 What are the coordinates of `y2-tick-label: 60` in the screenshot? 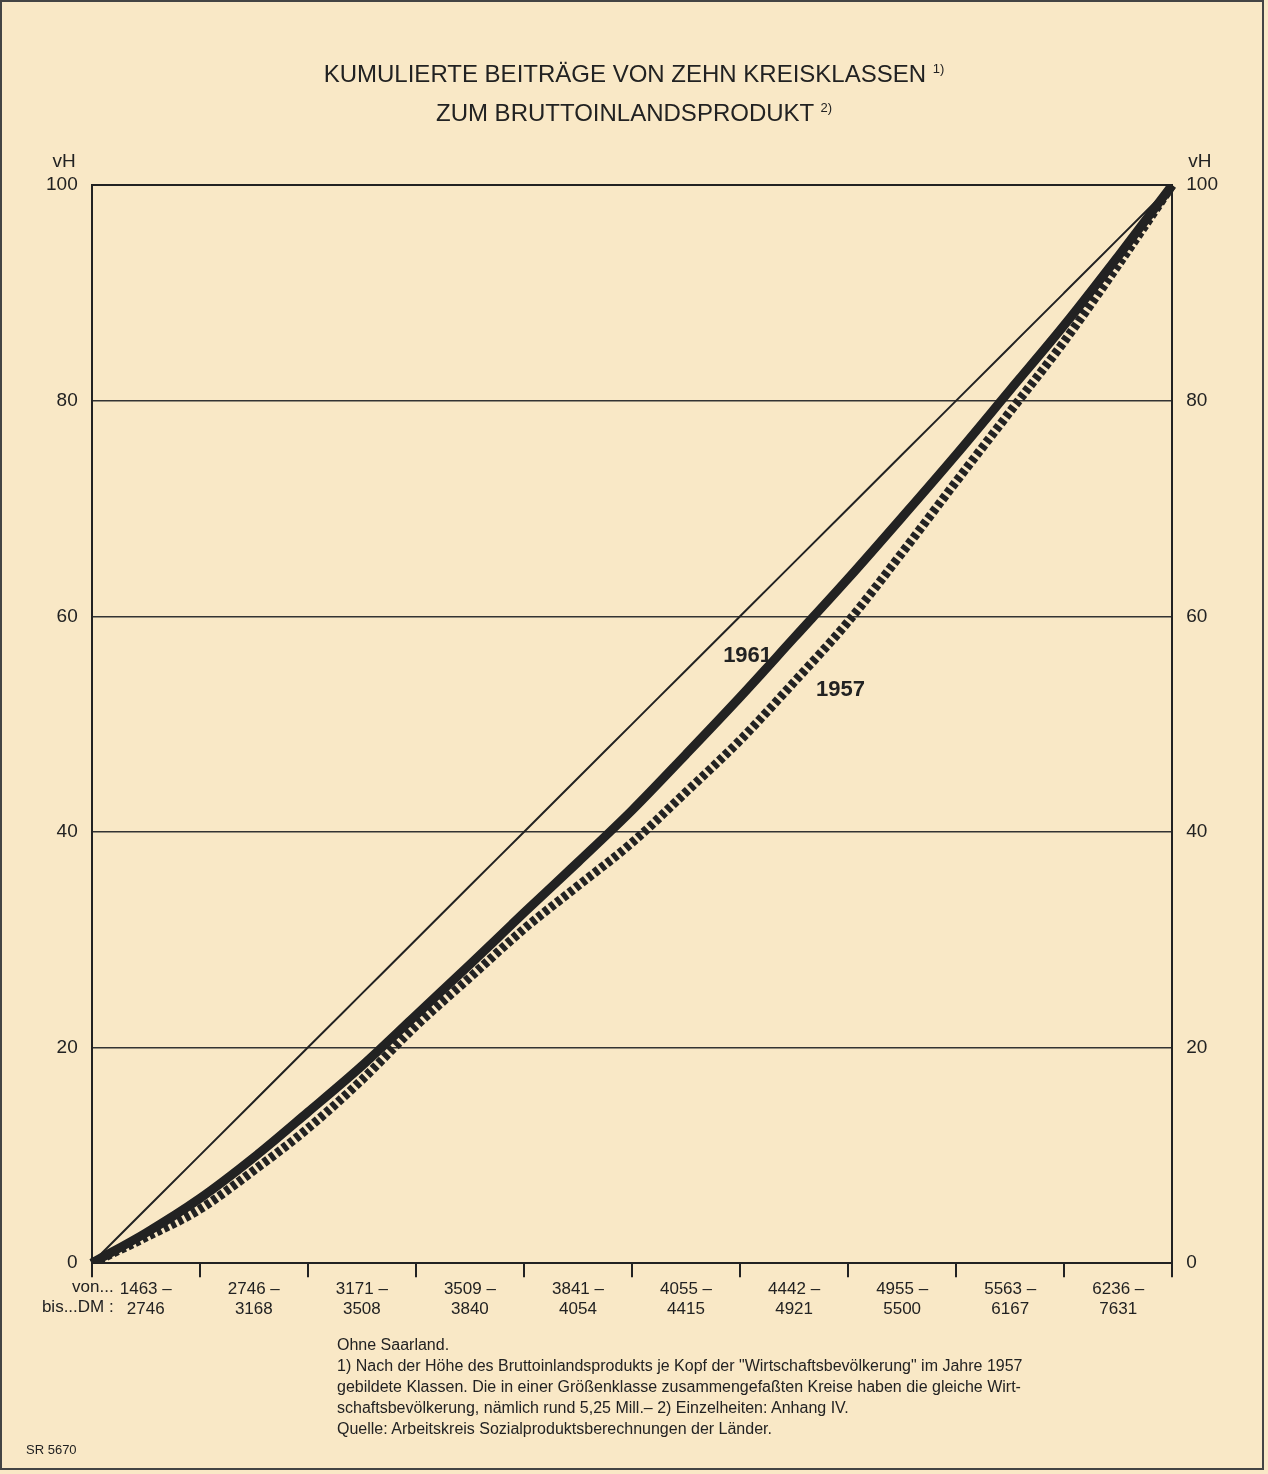 It's located at (1197, 615).